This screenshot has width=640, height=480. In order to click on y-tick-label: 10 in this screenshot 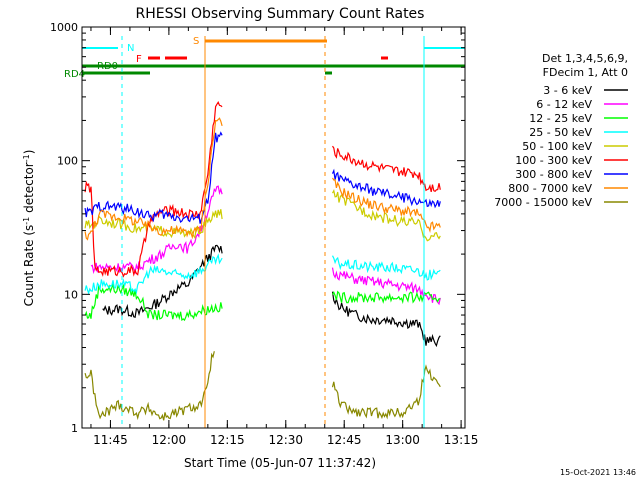, I will do `click(71, 294)`.